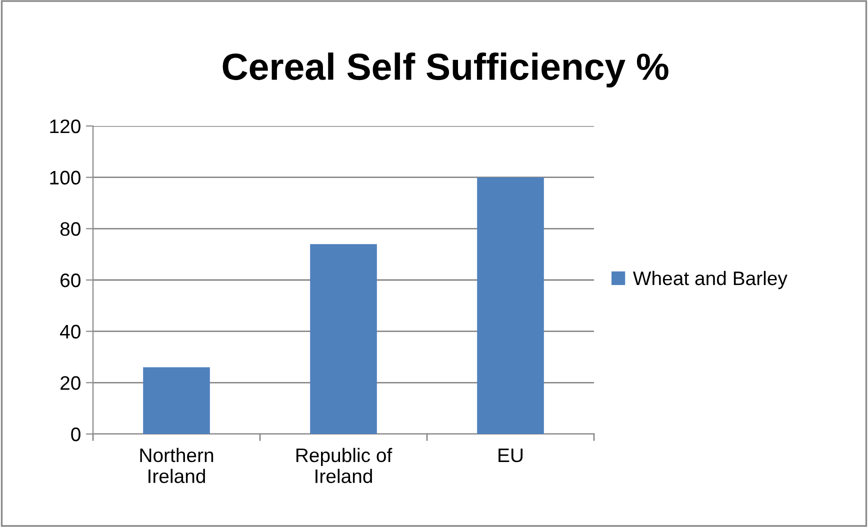 This screenshot has height=527, width=868. Describe the element at coordinates (710, 280) in the screenshot. I see `legend-label: Wheat and Barley` at that location.